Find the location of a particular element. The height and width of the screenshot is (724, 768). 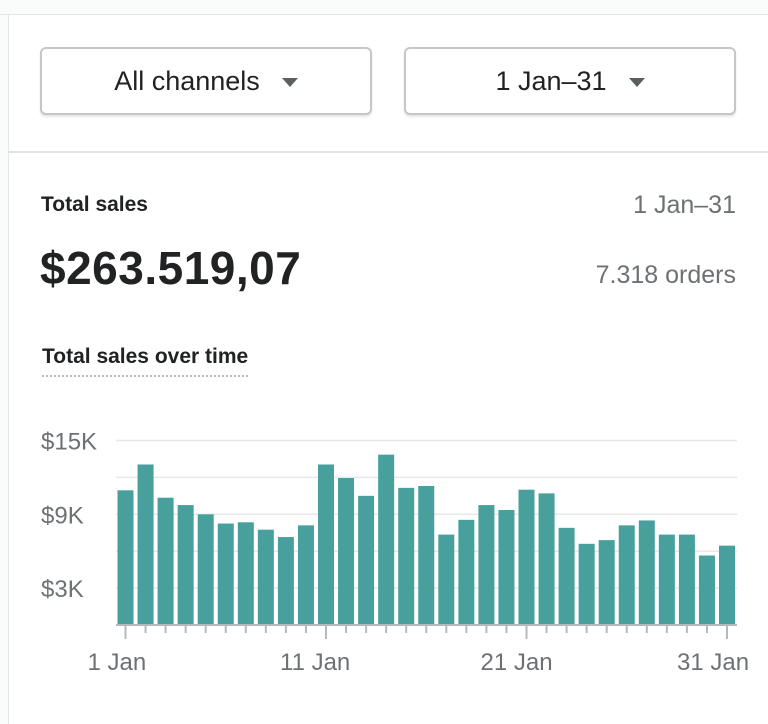

date-range-select: 1 Jan–31 is located at coordinates (570, 81).